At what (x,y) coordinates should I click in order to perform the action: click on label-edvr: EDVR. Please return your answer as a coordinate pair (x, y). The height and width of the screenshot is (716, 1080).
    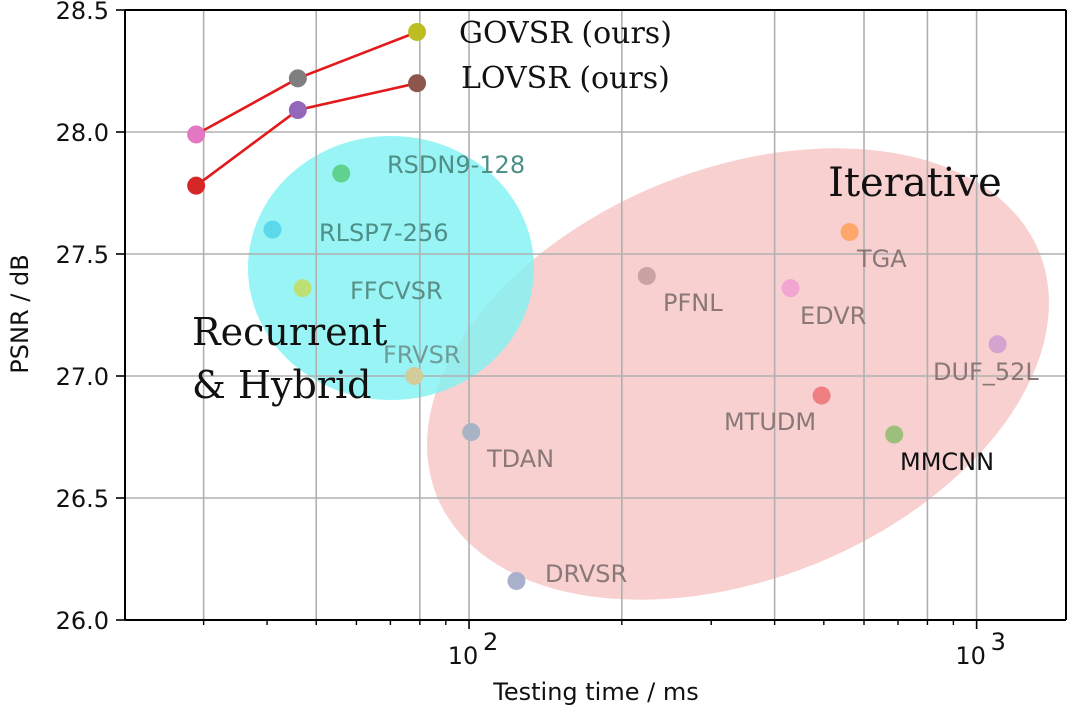
    Looking at the image, I should click on (833, 316).